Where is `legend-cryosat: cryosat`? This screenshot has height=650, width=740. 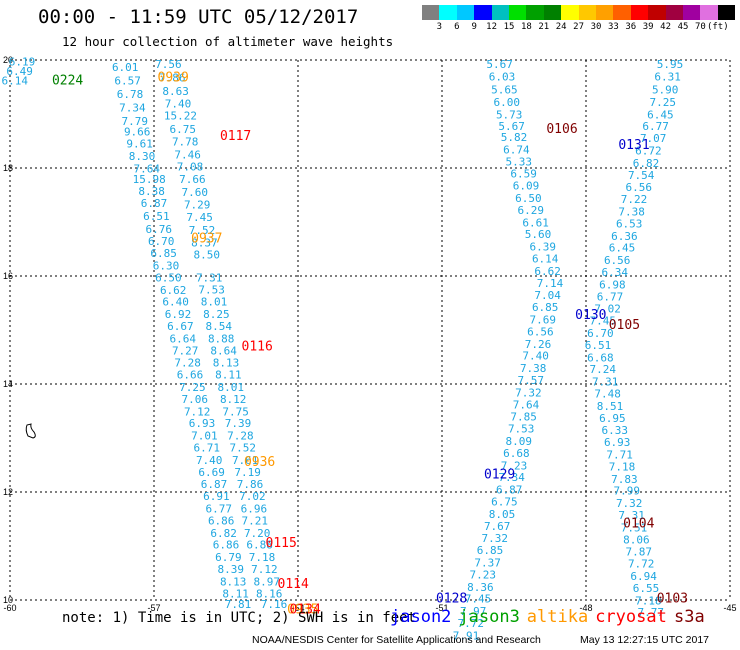 legend-cryosat: cryosat is located at coordinates (631, 617).